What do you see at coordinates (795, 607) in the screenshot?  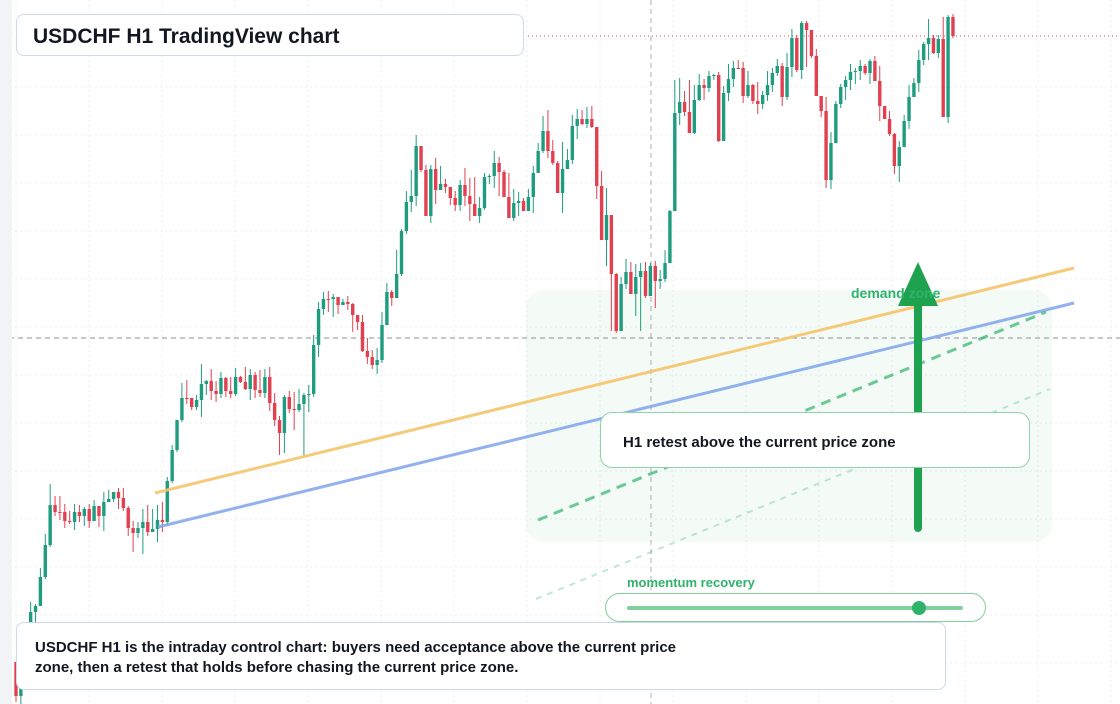 I see `momentum-slider` at bounding box center [795, 607].